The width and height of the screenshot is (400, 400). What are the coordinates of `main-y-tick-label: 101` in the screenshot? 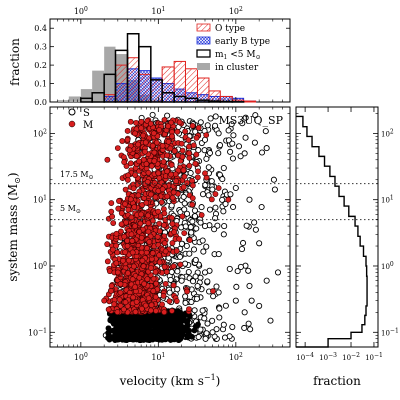 It's located at (40, 200).